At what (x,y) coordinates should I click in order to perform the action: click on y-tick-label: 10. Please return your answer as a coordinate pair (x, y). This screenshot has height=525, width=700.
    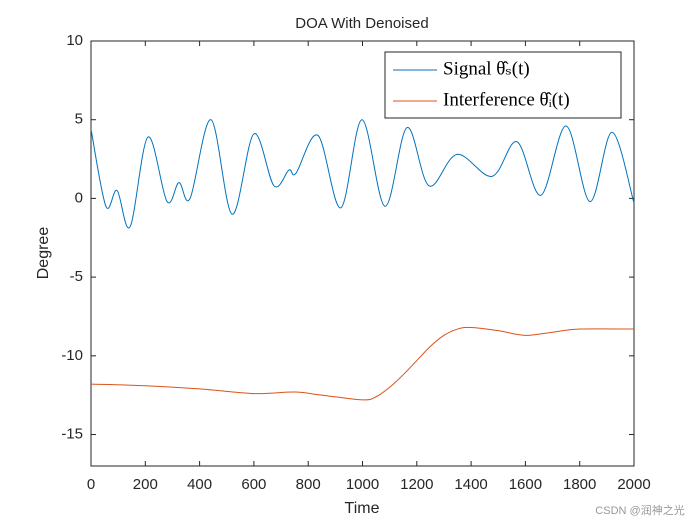
    Looking at the image, I should click on (74, 40).